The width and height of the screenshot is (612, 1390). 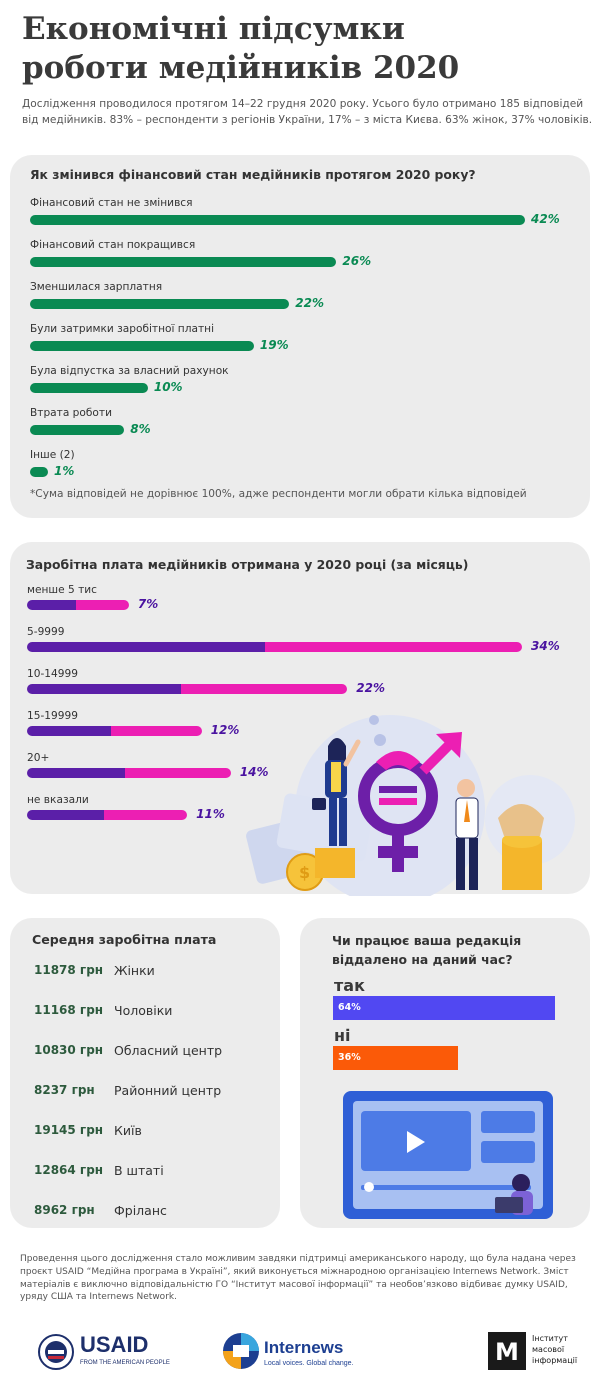 I want to click on salary-value: 11168 грн, so click(x=69, y=1010).